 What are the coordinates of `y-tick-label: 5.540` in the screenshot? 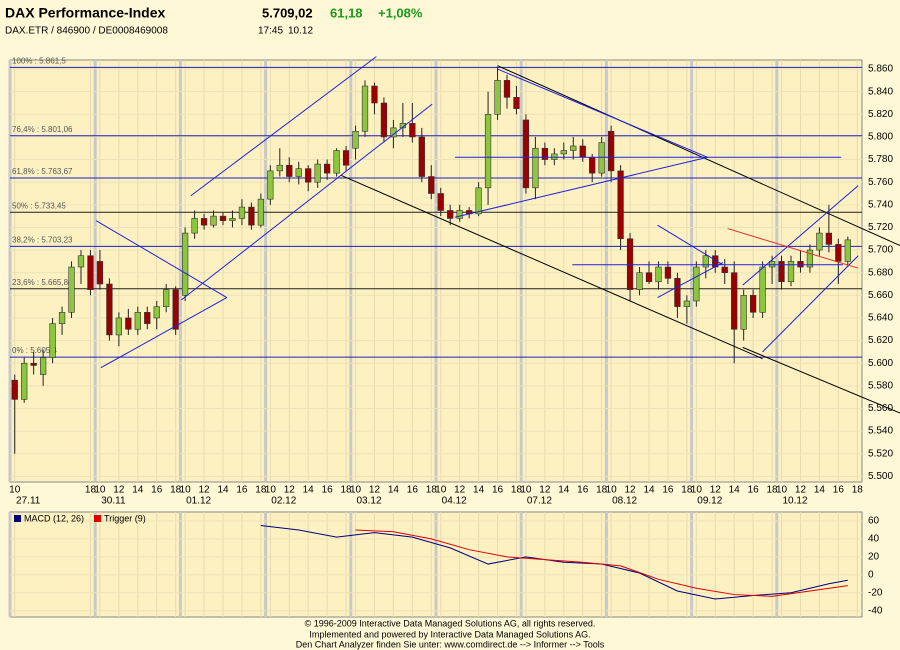 It's located at (880, 431).